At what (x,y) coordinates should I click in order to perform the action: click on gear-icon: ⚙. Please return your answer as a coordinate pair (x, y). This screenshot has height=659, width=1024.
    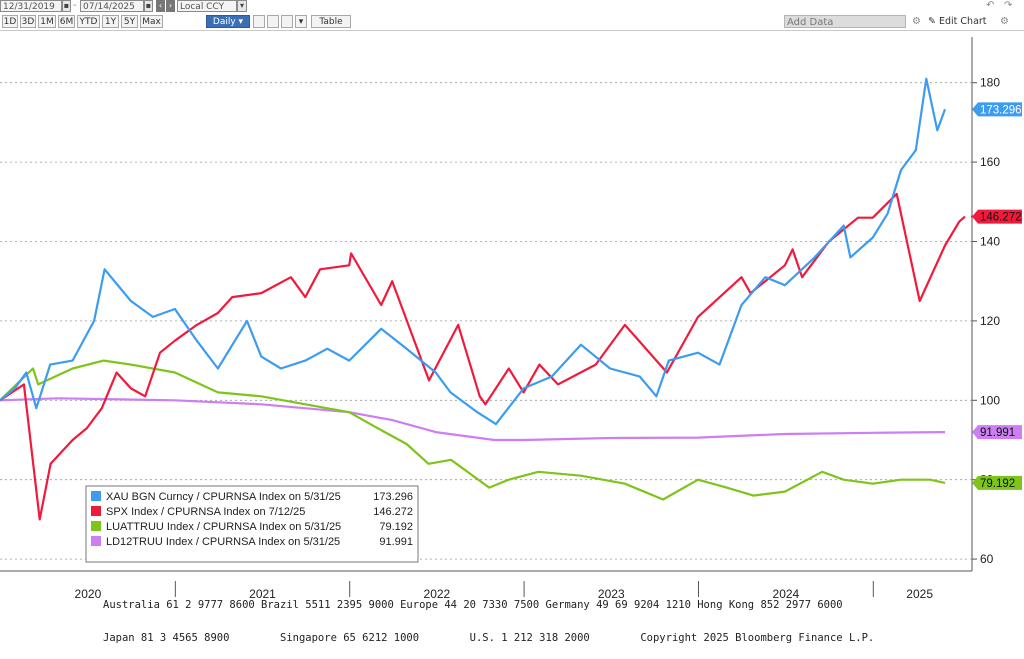
    Looking at the image, I should click on (916, 21).